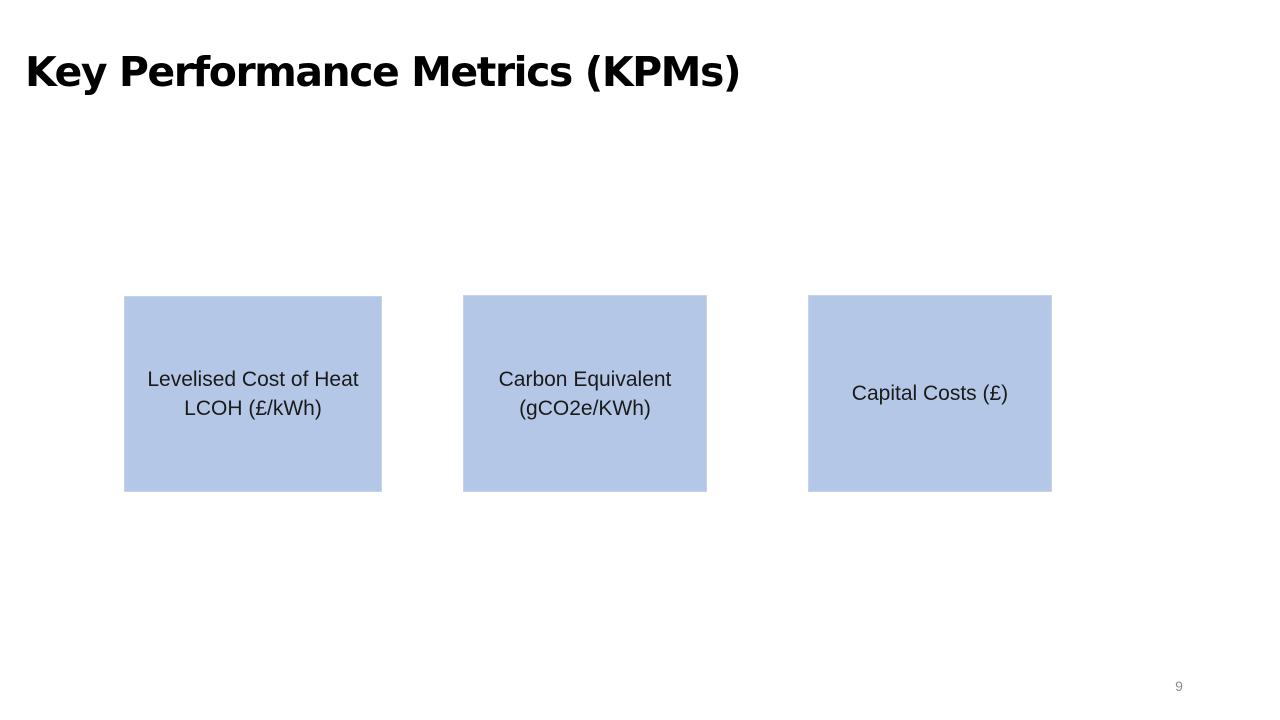 The height and width of the screenshot is (720, 1280). I want to click on kpm-label-capital-costs: Capital Costs (£), so click(930, 393).